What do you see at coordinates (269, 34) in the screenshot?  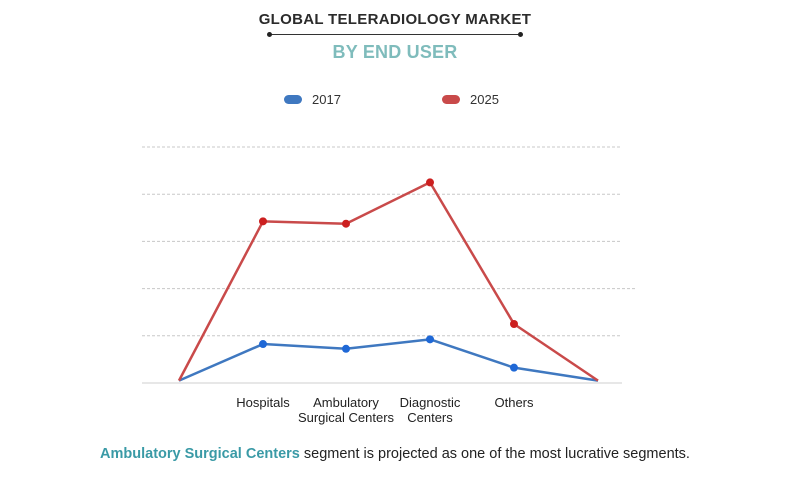 I see `divider-dot-left` at bounding box center [269, 34].